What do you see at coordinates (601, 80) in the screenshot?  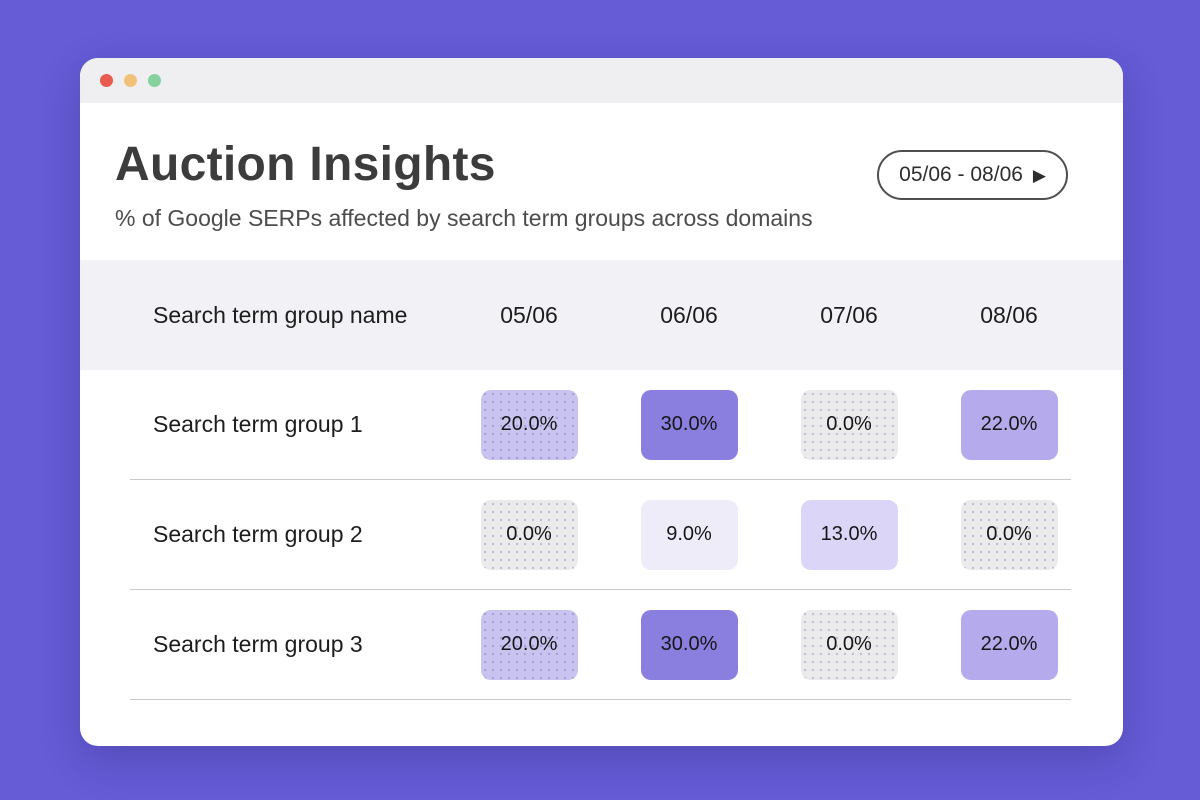 I see `window-titlebar` at bounding box center [601, 80].